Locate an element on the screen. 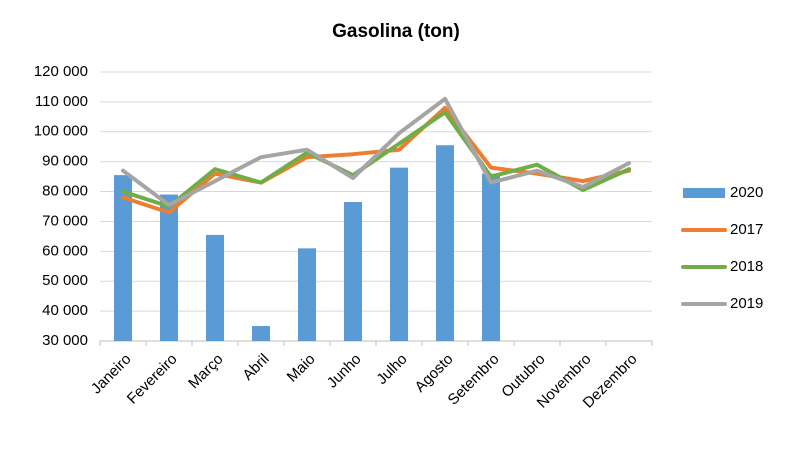 The height and width of the screenshot is (454, 792). y-tick-label: 70 000 is located at coordinates (65, 220).